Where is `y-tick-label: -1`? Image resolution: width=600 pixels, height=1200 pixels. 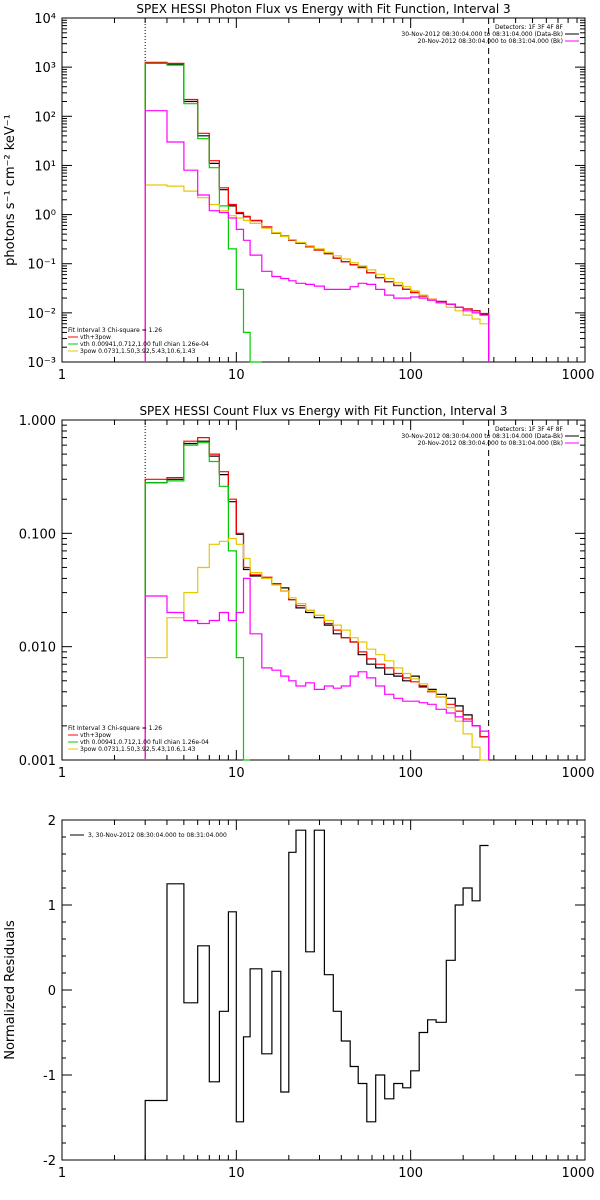 y-tick-label: -1 is located at coordinates (49, 1076).